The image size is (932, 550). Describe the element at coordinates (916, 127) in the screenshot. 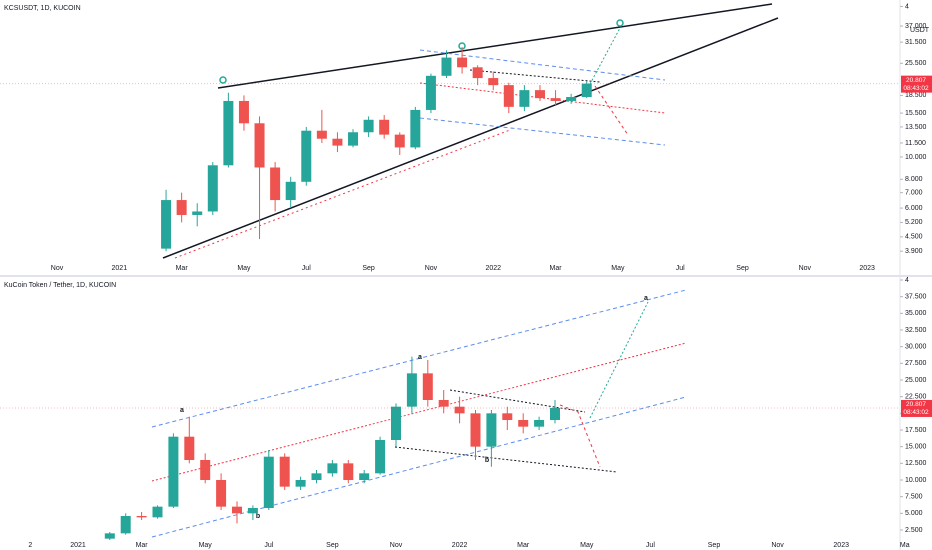

I see `y-tick-label: 13.500` at that location.